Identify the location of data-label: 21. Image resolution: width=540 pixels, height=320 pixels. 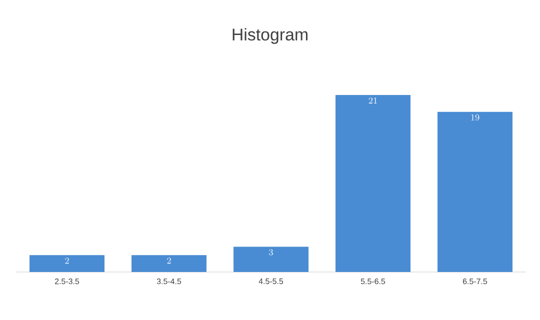
(372, 101).